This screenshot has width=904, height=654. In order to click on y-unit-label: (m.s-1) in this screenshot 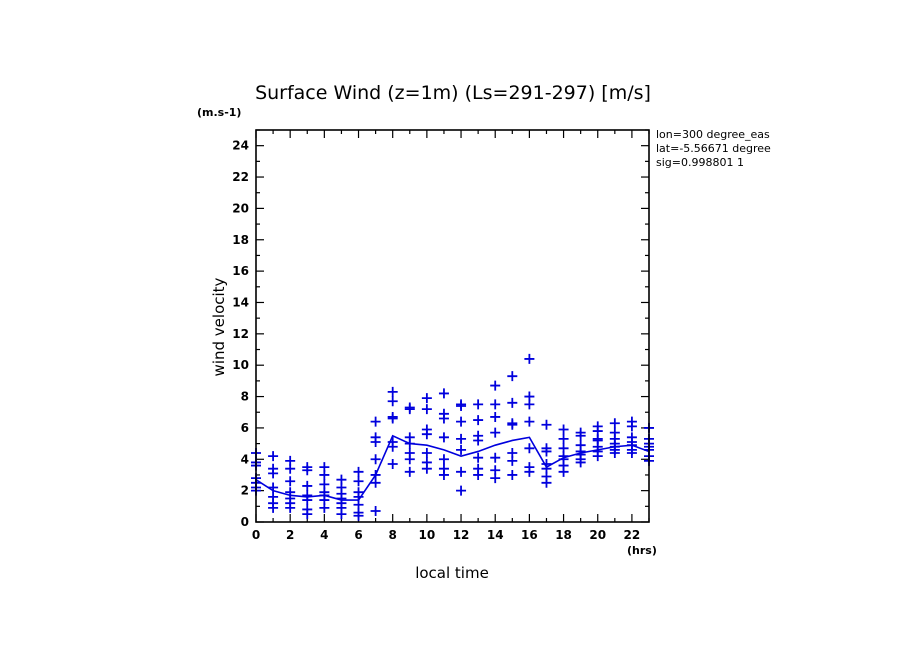, I will do `click(219, 112)`.